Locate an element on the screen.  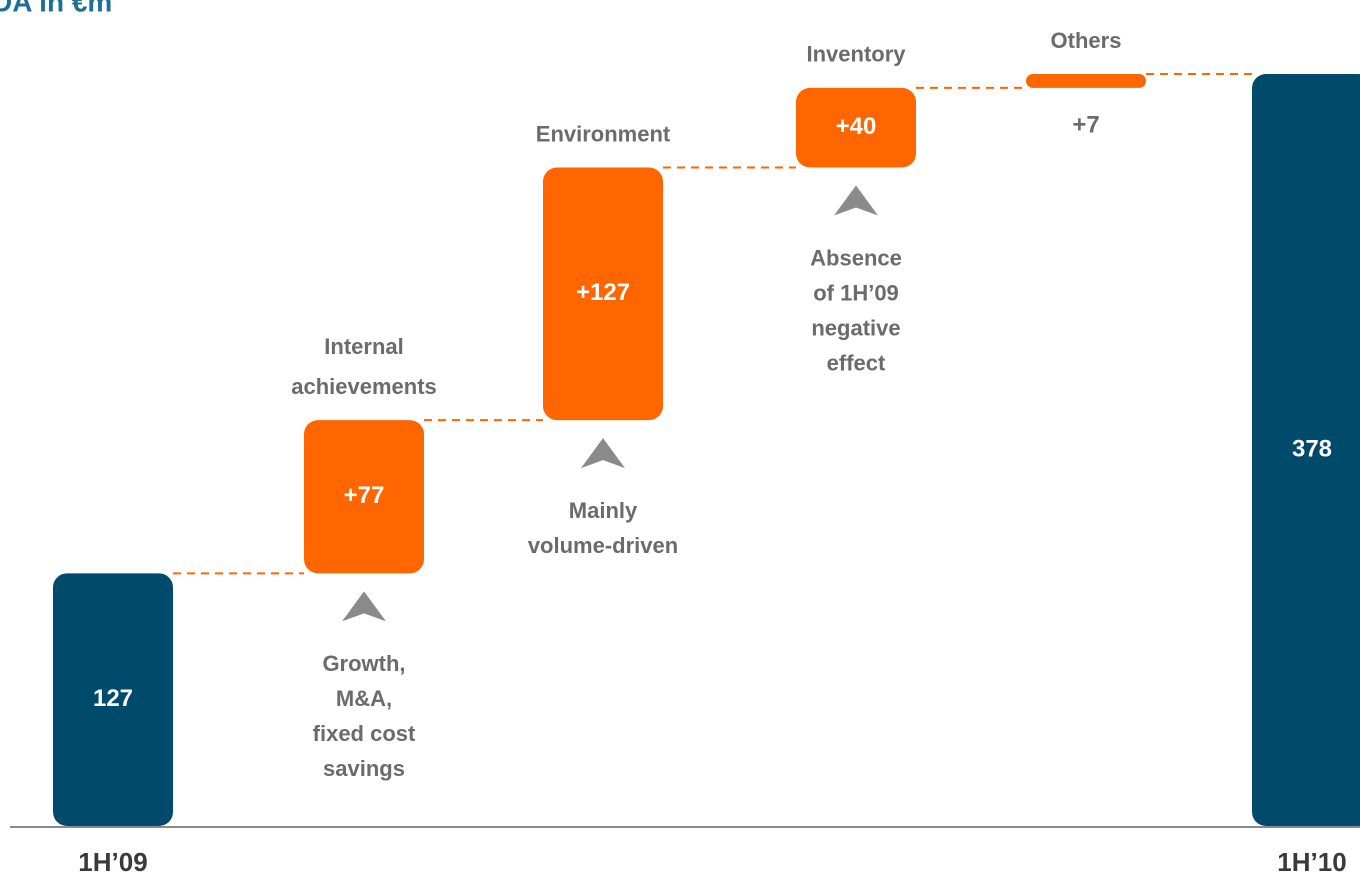
annotation: effect is located at coordinates (856, 362).